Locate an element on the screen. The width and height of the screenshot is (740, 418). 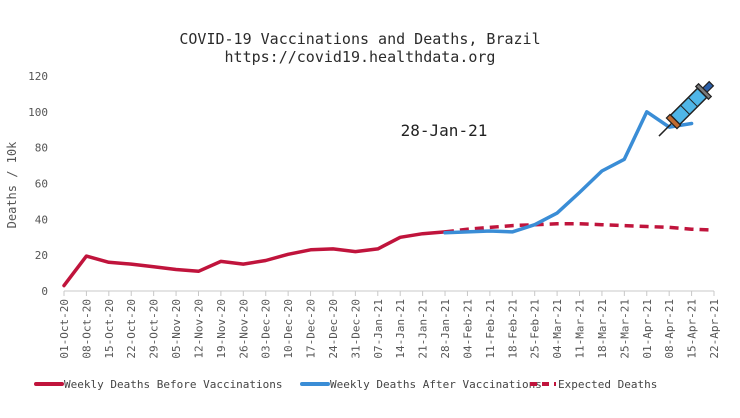
x-tick-label: 01-Apr-21 is located at coordinates (647, 329).